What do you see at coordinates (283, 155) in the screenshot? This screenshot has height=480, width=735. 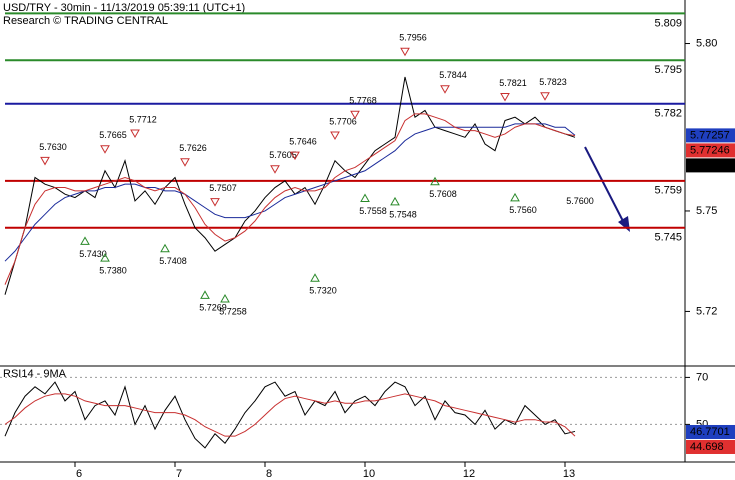 I see `high-label: 5.7605` at bounding box center [283, 155].